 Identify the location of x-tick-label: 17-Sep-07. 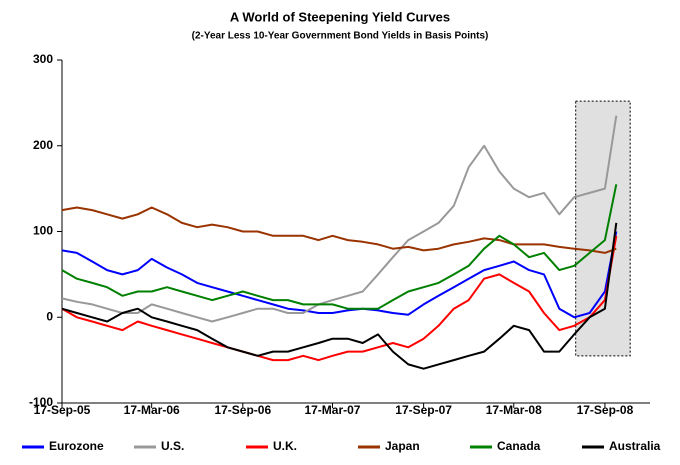
(423, 410).